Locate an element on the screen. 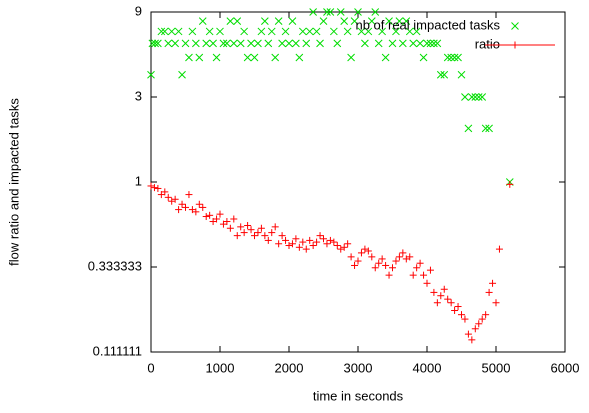 Image resolution: width=589 pixels, height=413 pixels. legend-label: nb of real impacted tasks is located at coordinates (427, 24).